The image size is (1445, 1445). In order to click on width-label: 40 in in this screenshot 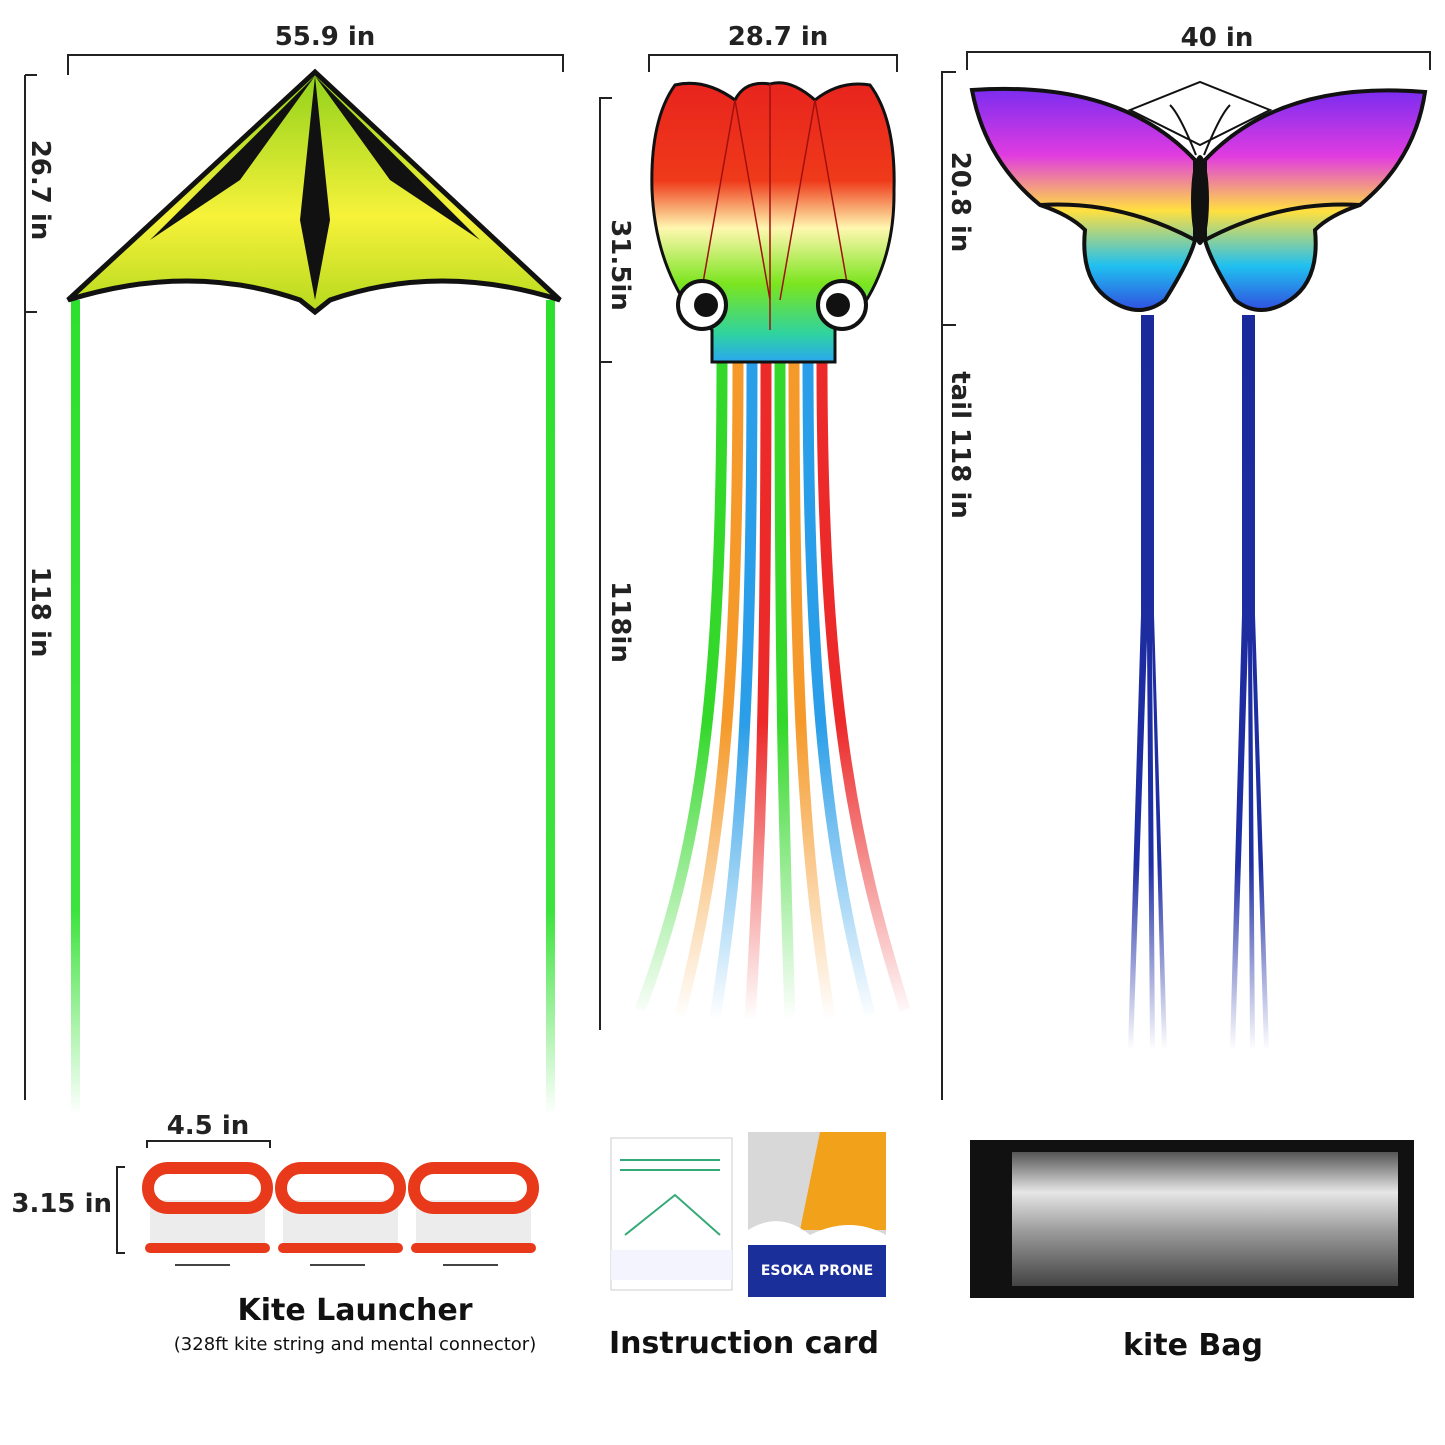, I will do `click(1217, 38)`.